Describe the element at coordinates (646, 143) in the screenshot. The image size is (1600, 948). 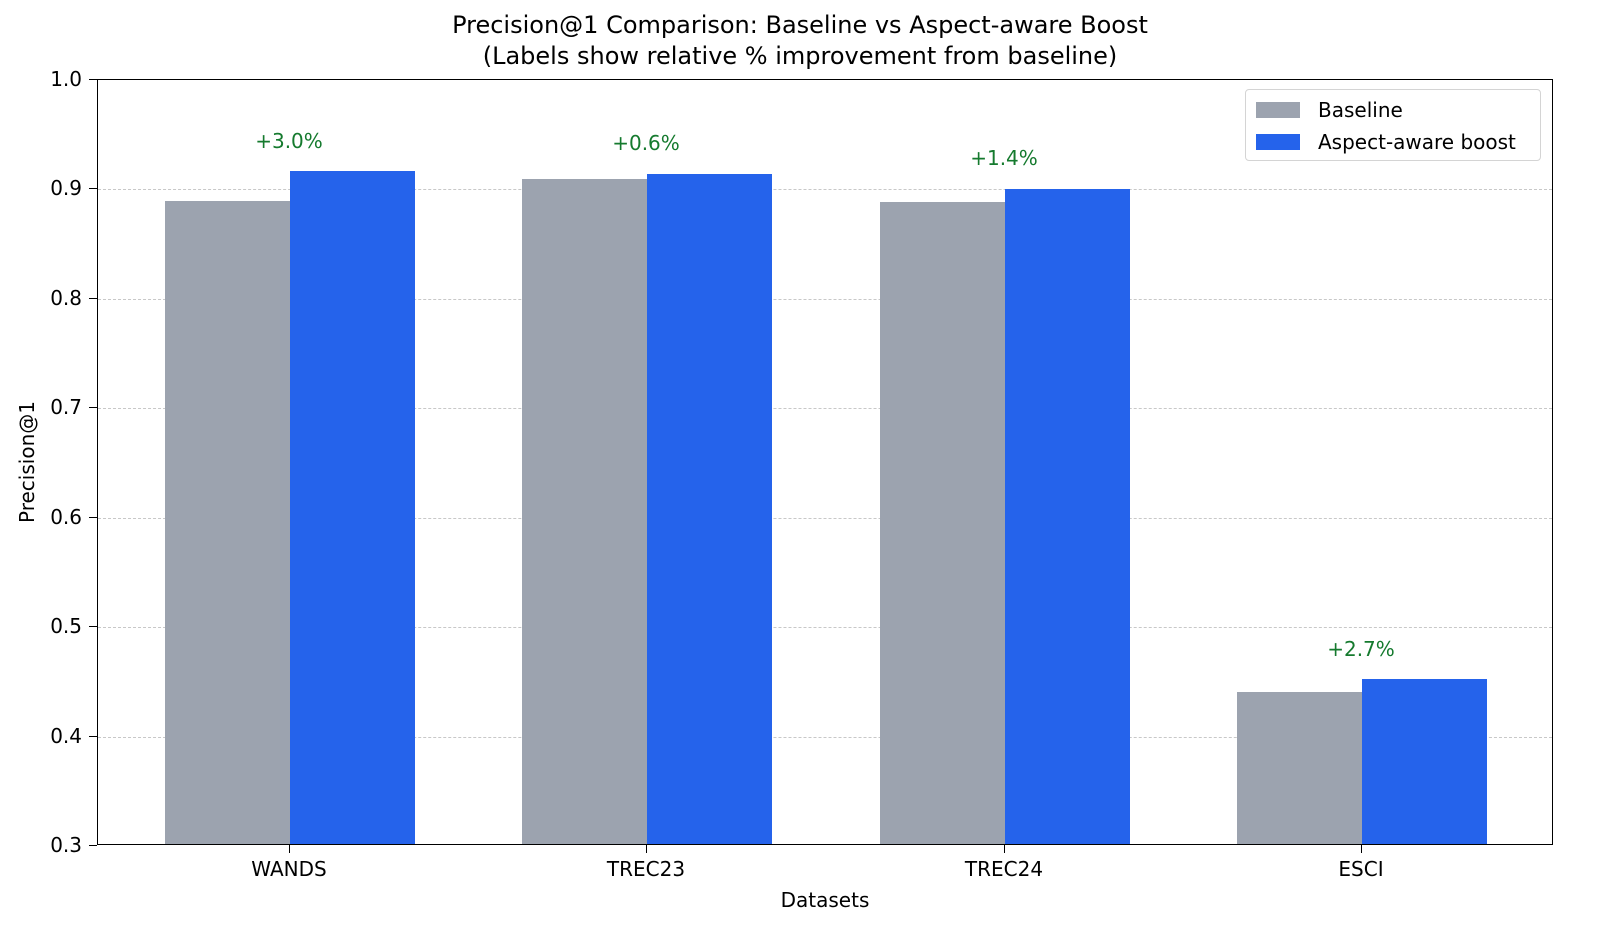
I see `improvement-label: +0.6%` at that location.